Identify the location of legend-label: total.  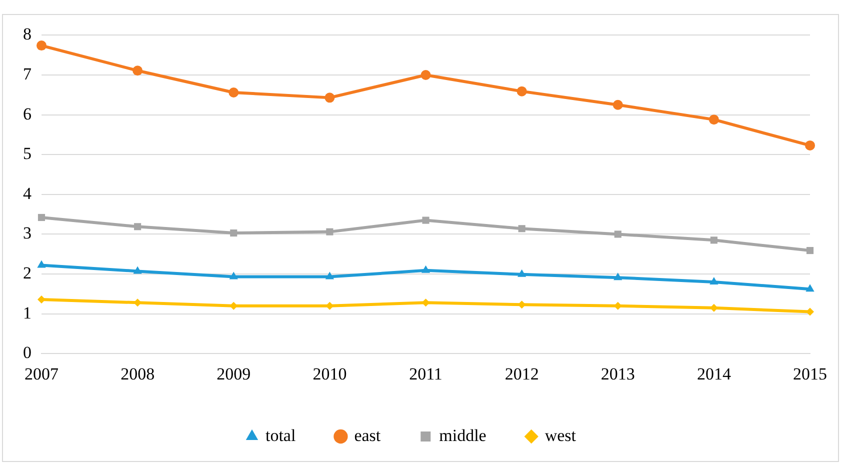
(280, 435).